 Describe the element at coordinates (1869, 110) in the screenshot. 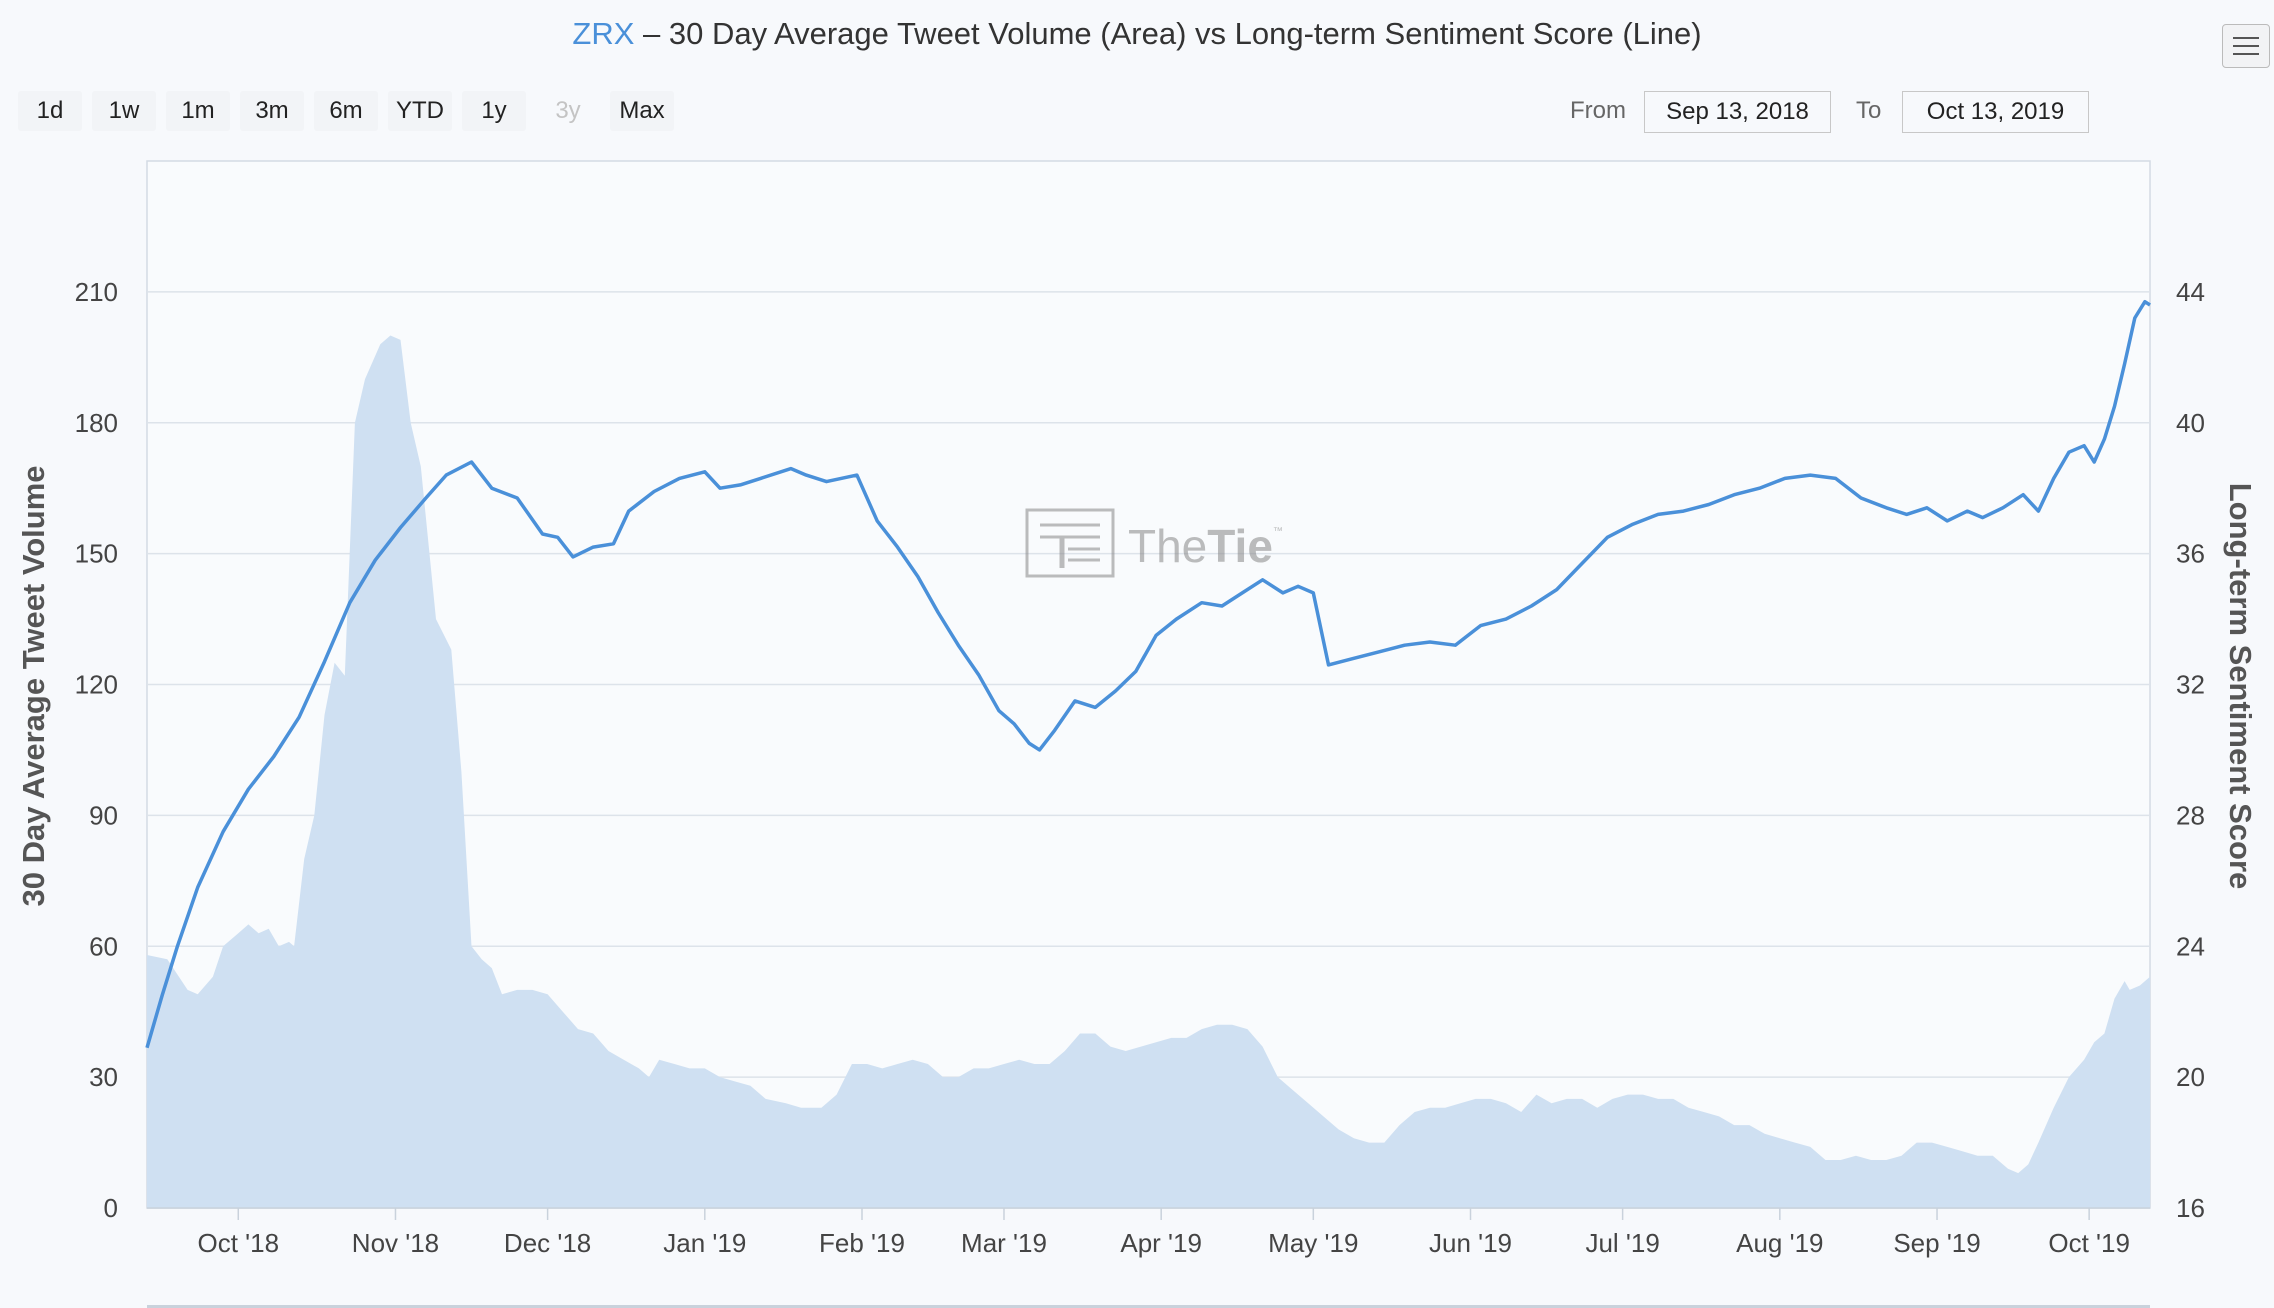

I see `to-label: To` at that location.